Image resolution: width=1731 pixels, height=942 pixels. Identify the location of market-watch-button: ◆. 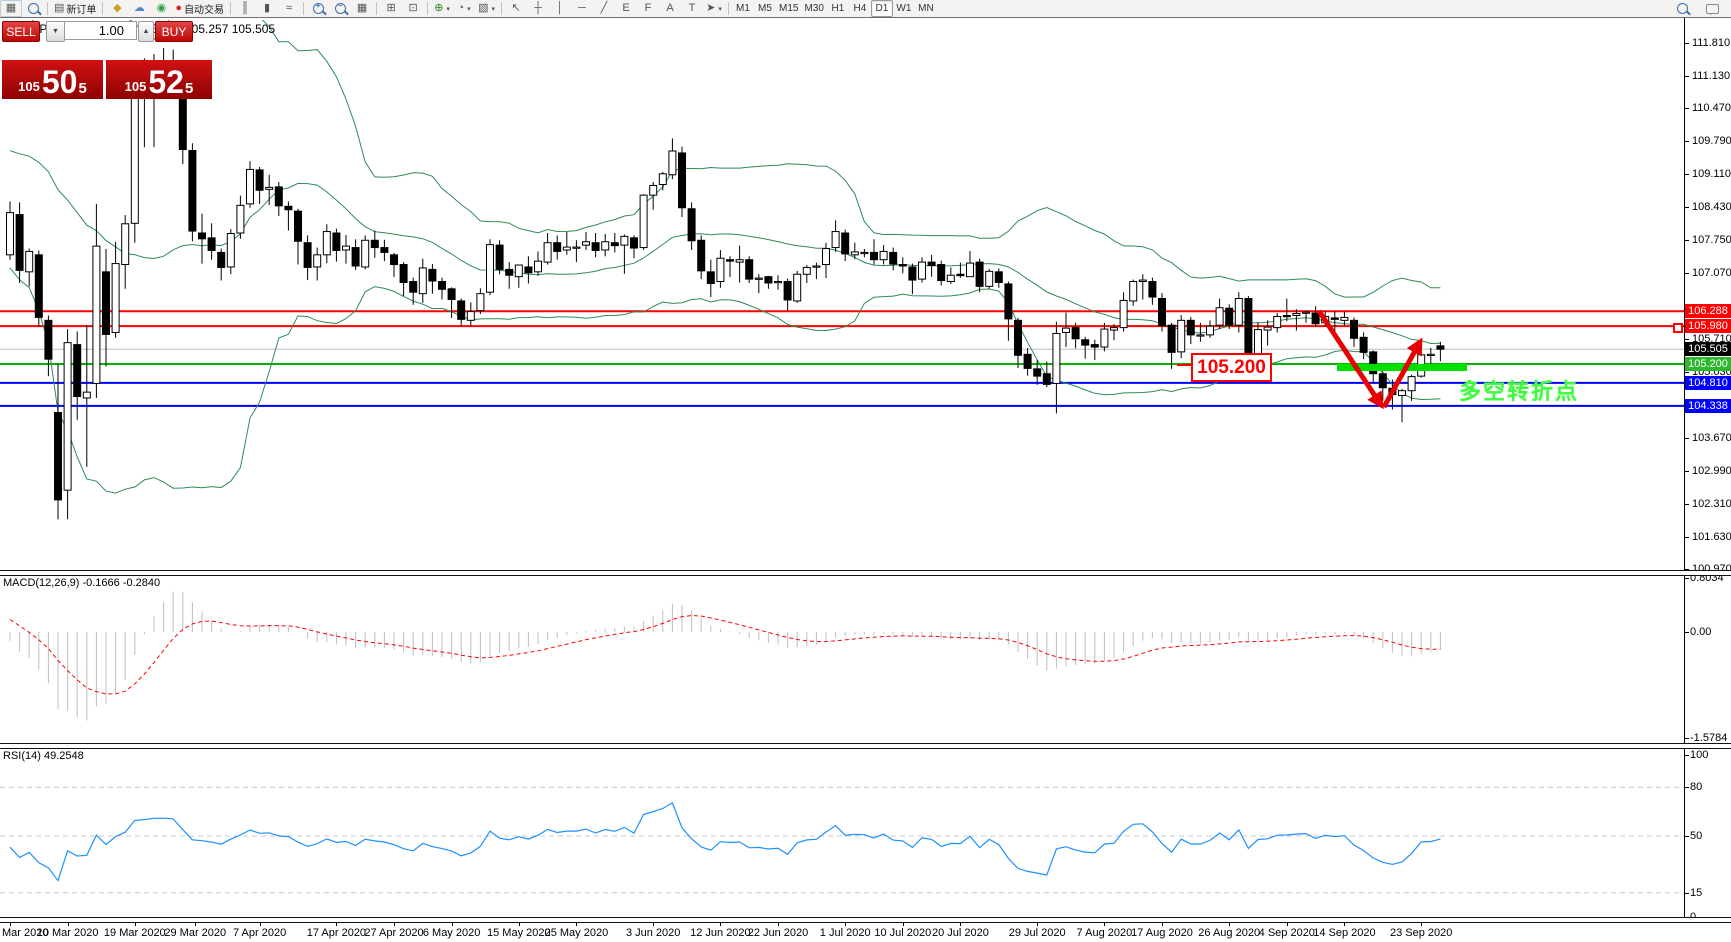
(117, 8).